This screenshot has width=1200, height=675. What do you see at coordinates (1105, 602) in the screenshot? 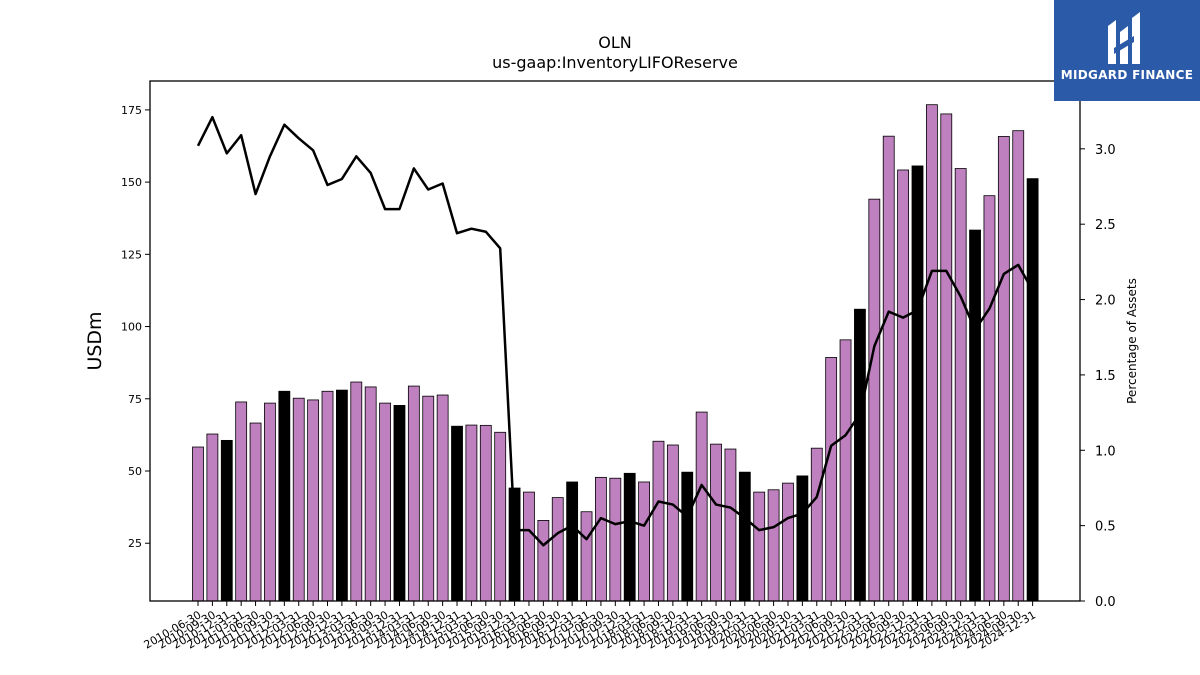
I see `y2-tick-label: 0.0` at bounding box center [1105, 602].